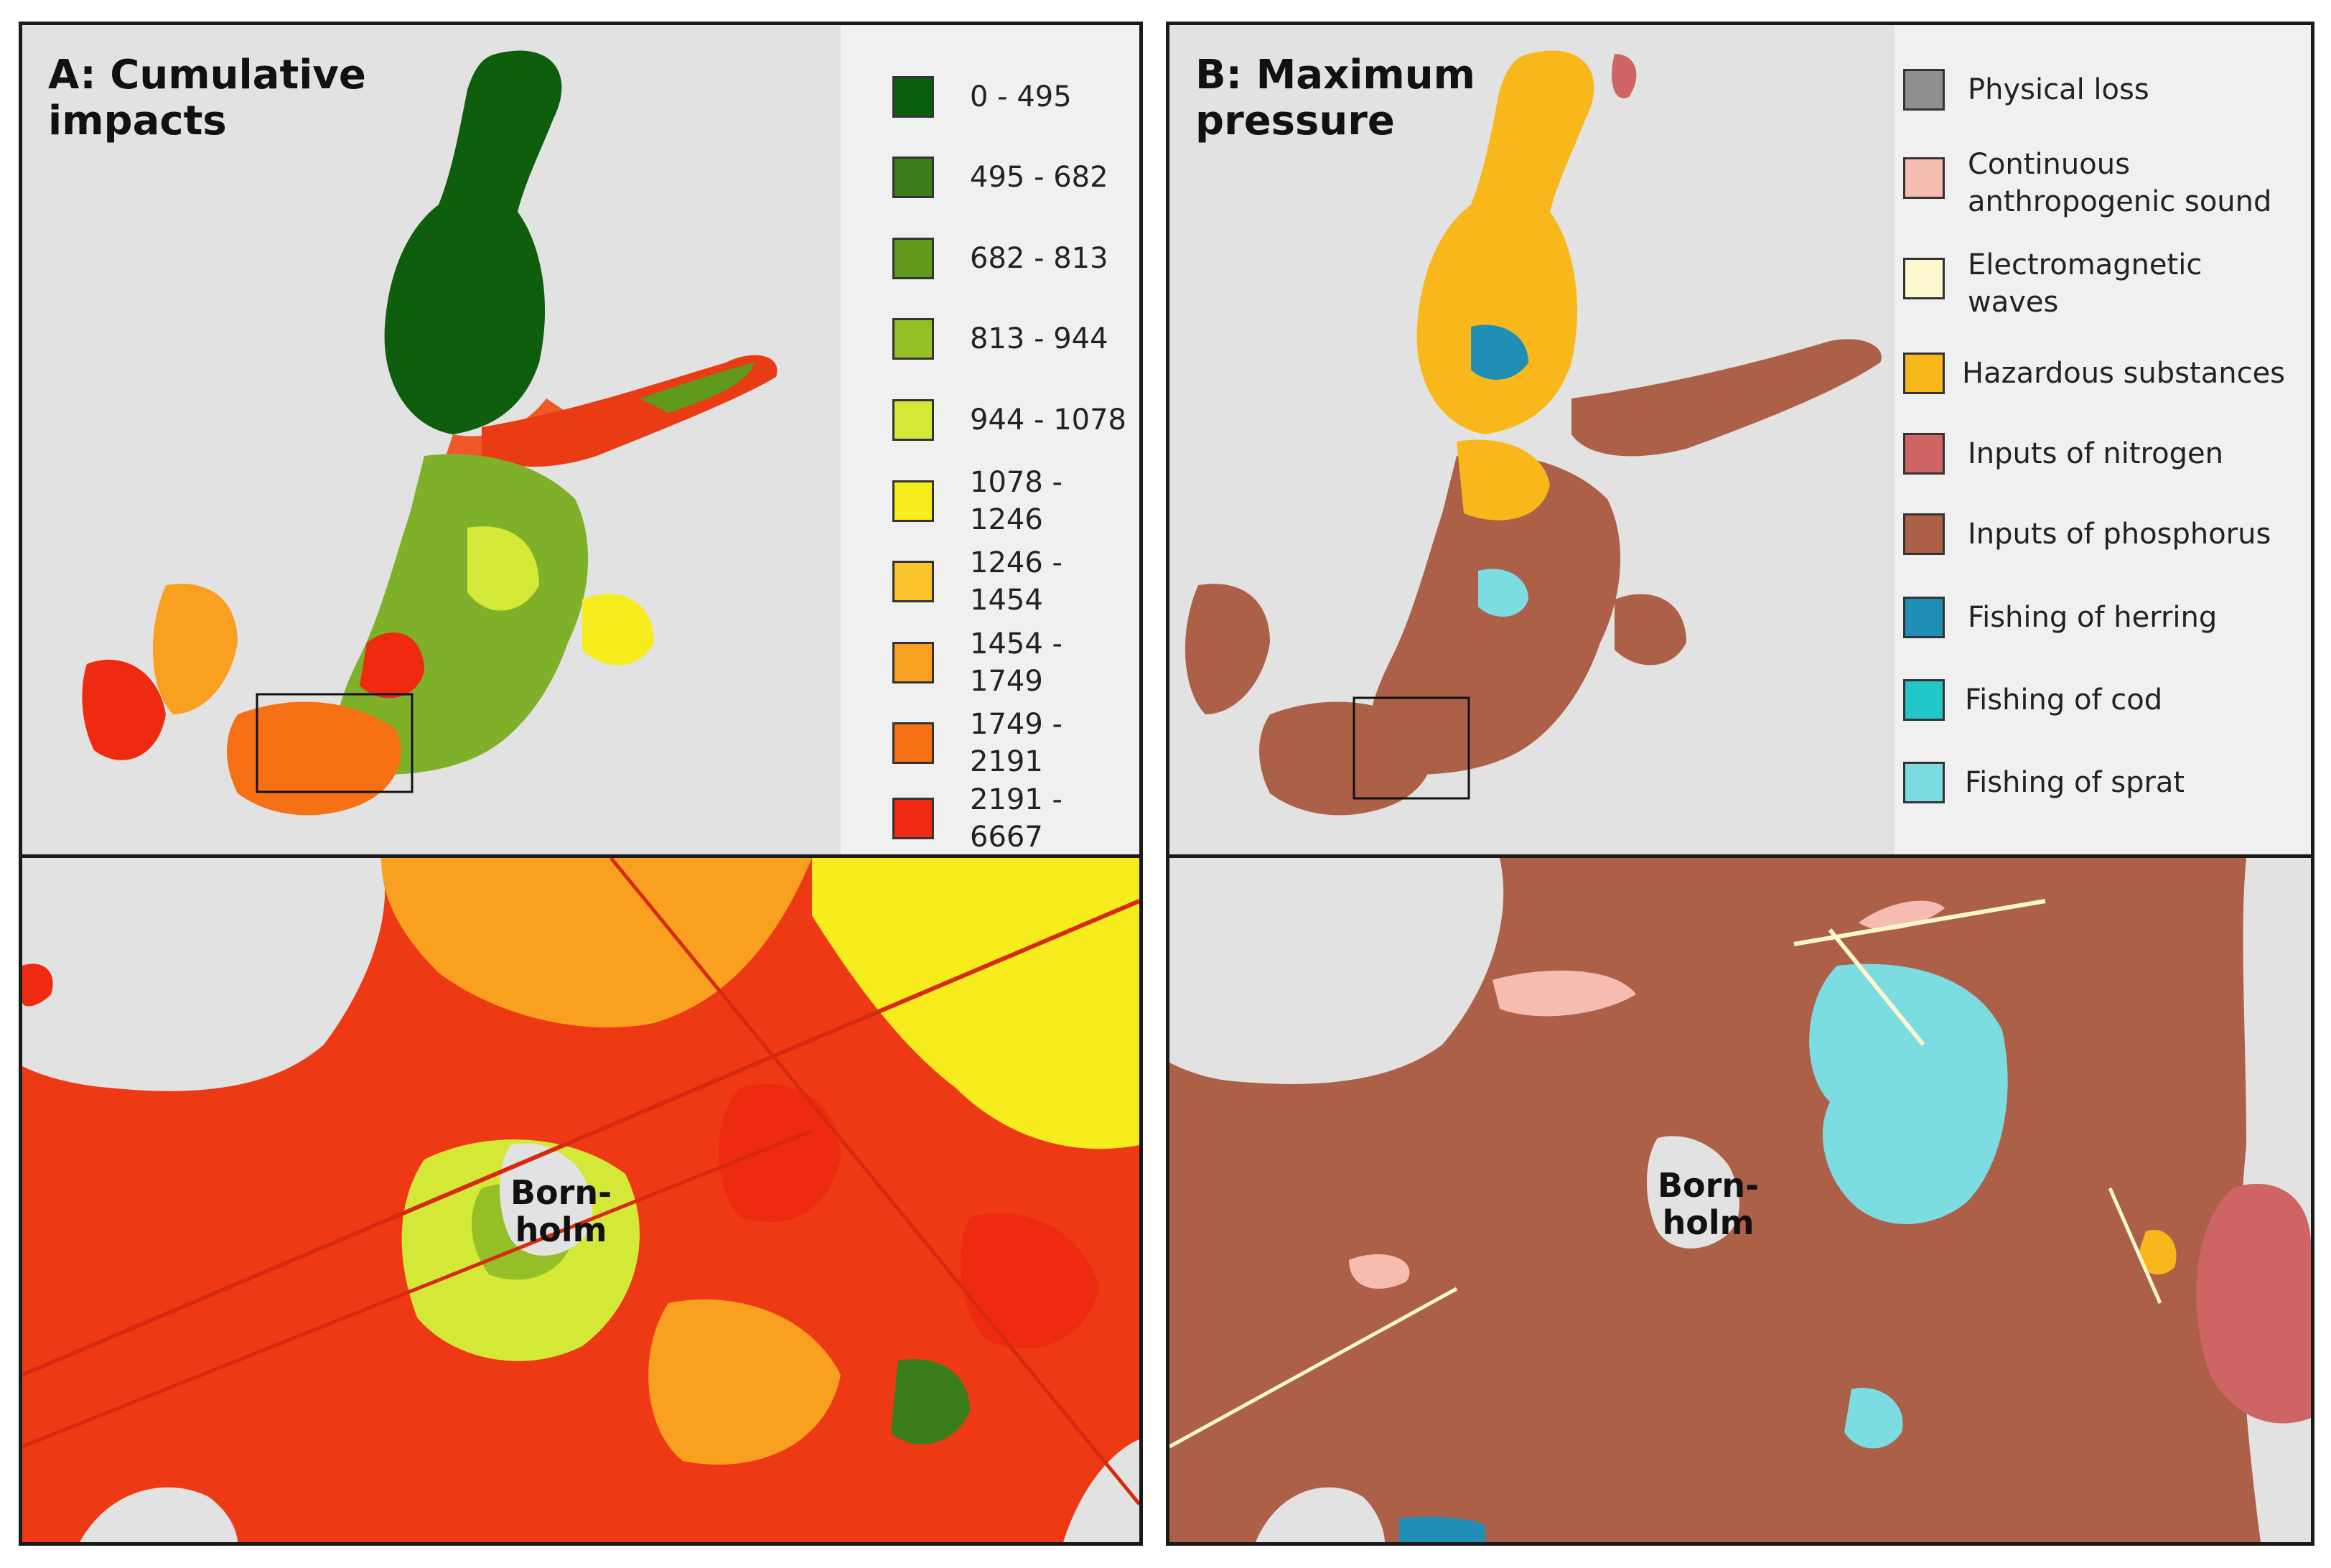 This screenshot has width=2331, height=1568. What do you see at coordinates (1039, 338) in the screenshot?
I see `legend-label: 813 - 944` at bounding box center [1039, 338].